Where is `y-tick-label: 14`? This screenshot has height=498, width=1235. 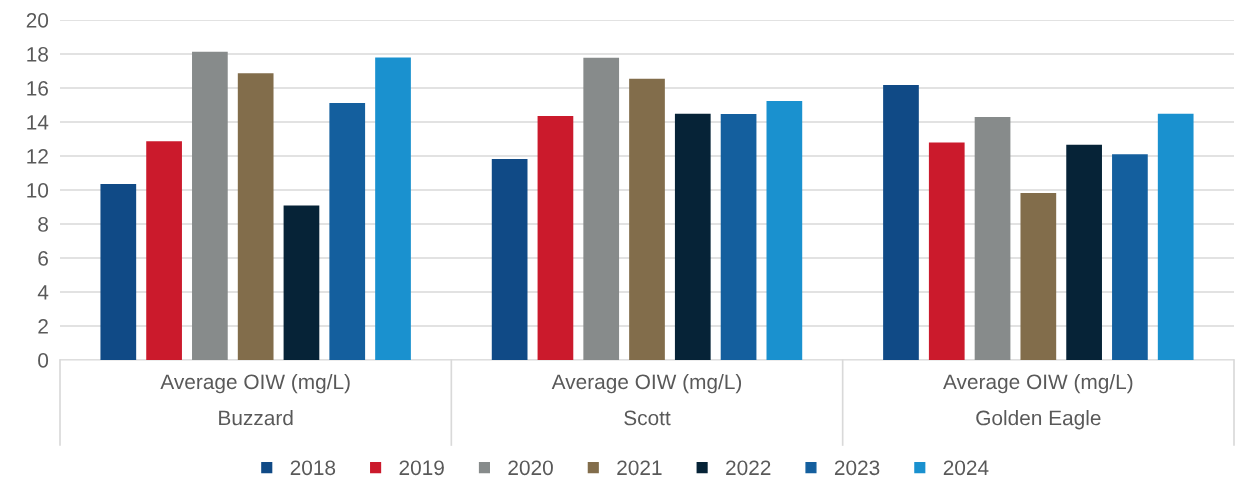 y-tick-label: 14 is located at coordinates (38, 122).